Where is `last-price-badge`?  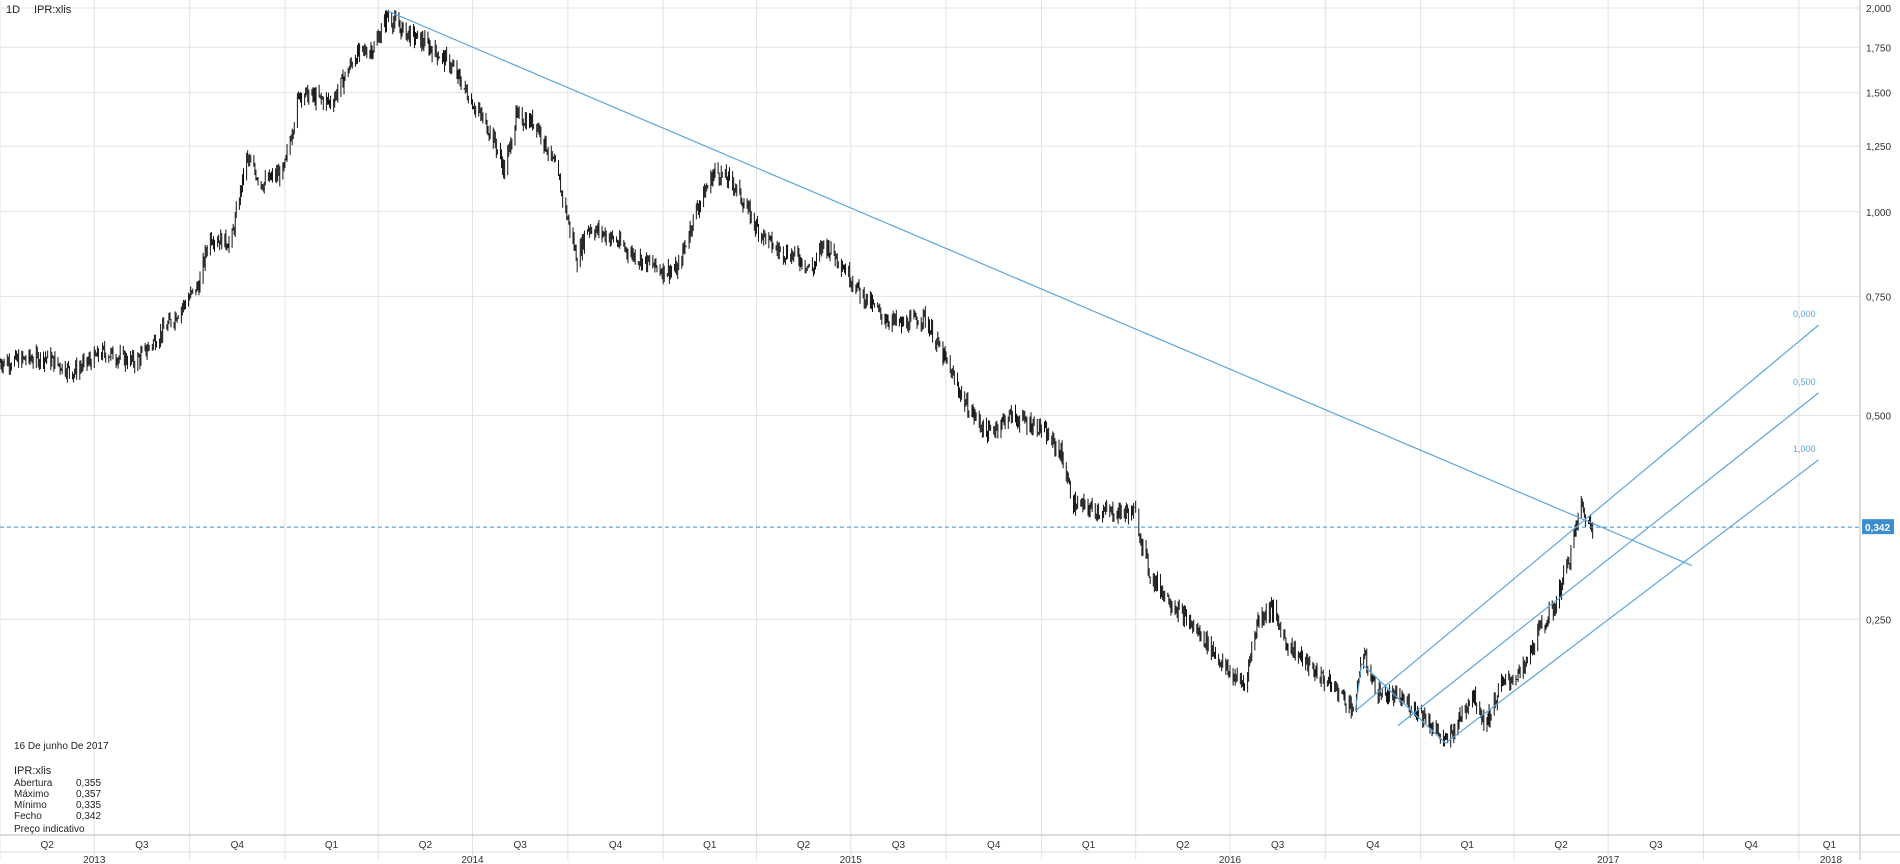 last-price-badge is located at coordinates (1878, 527).